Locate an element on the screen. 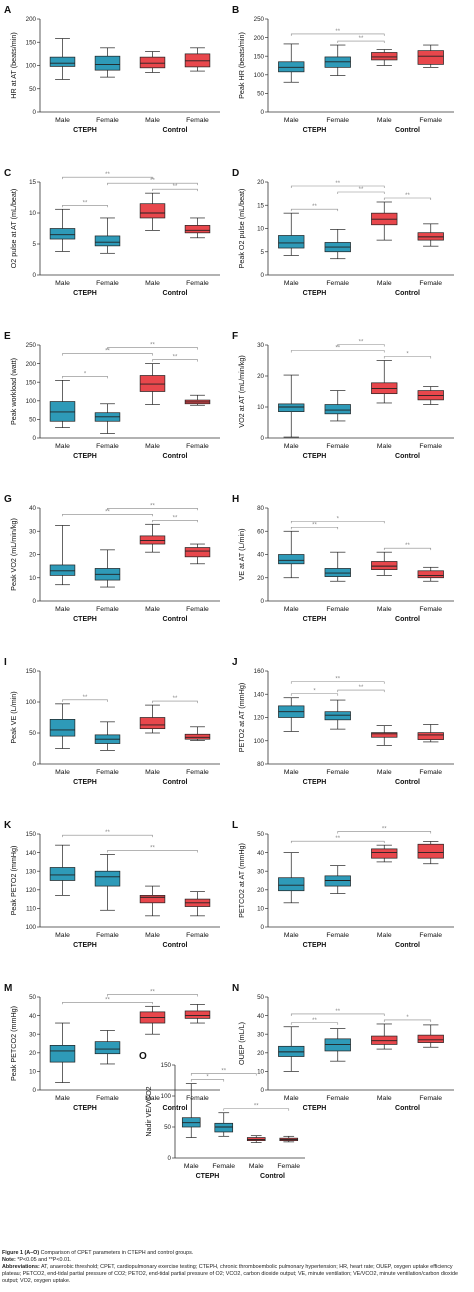  y-axis-label: Nadir VE/VCO2 is located at coordinates (148, 1111).